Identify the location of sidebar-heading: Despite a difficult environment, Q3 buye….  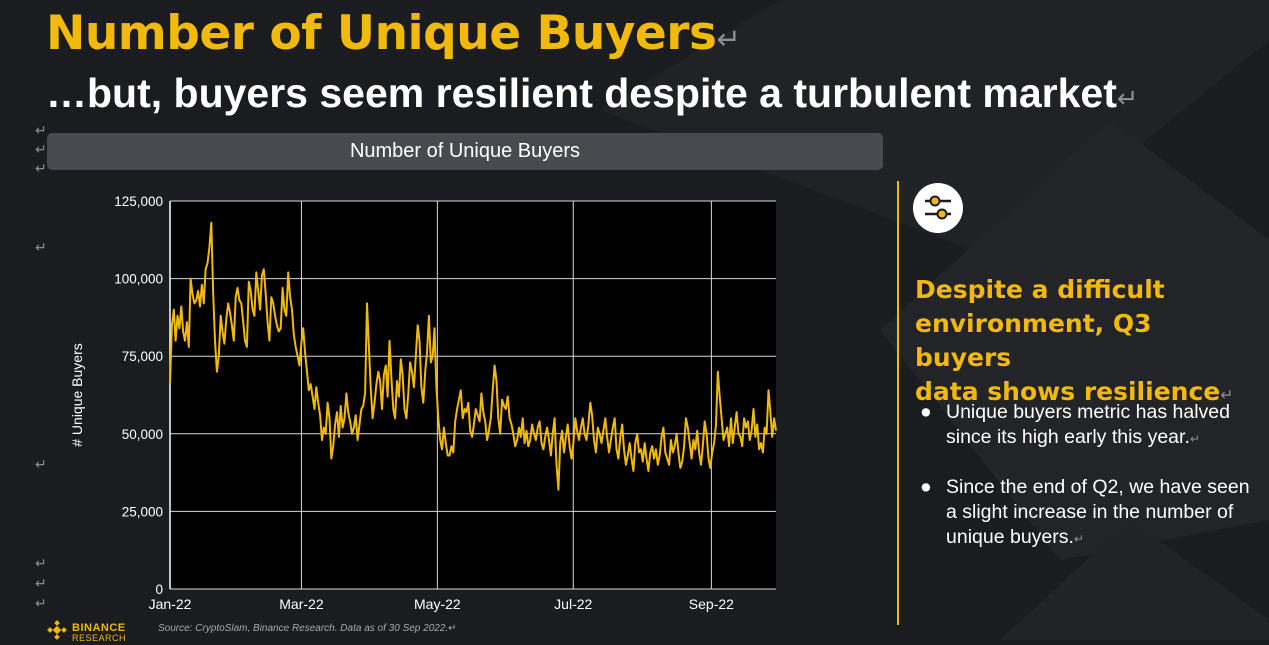
(1074, 340).